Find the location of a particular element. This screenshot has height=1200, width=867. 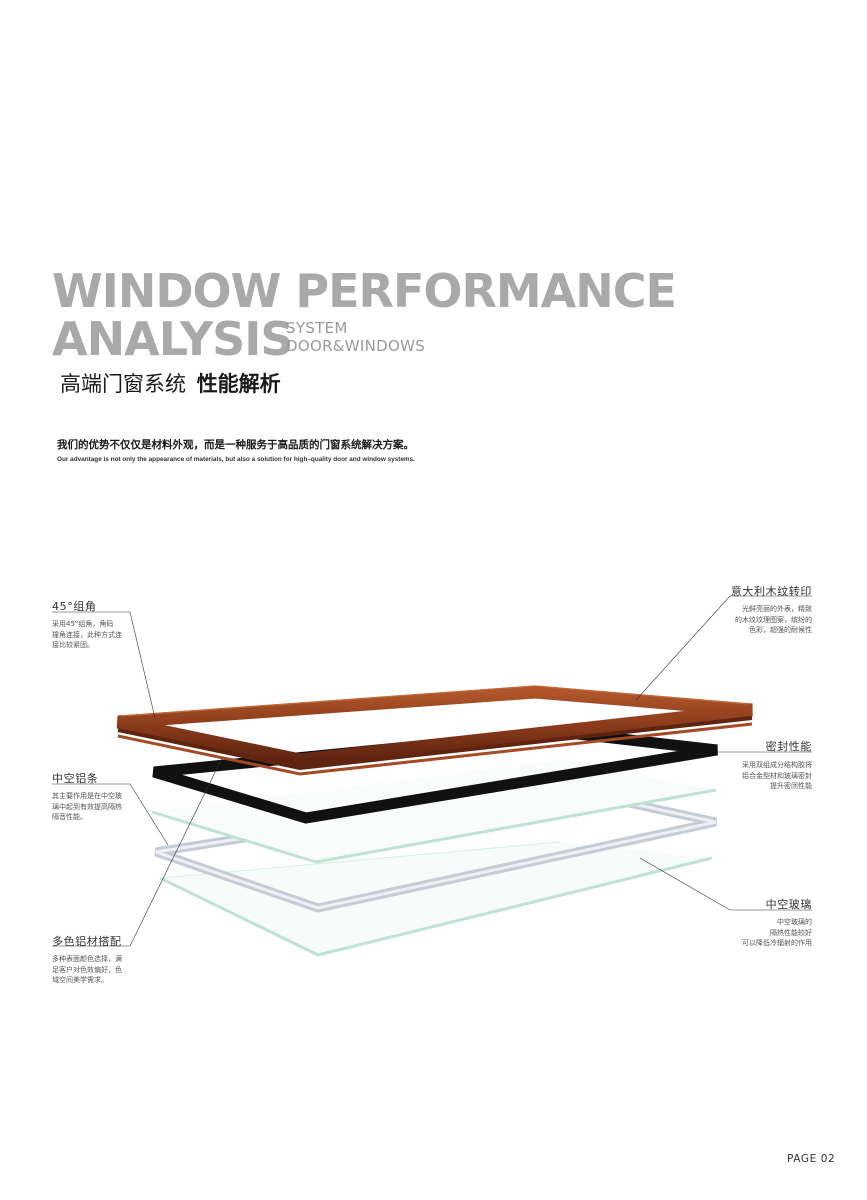

glass-pane-bottom is located at coordinates (436, 899).